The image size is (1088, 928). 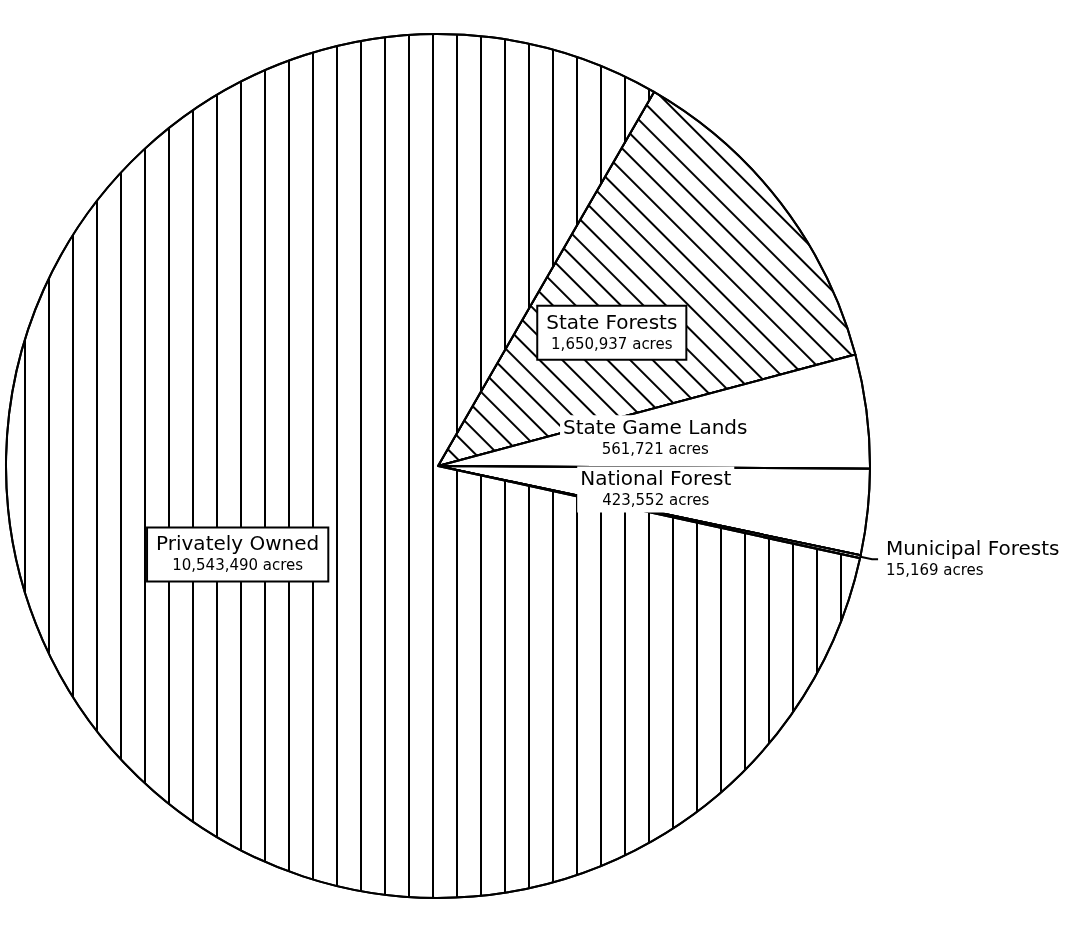 I want to click on slice-label: State Forests, so click(x=612, y=321).